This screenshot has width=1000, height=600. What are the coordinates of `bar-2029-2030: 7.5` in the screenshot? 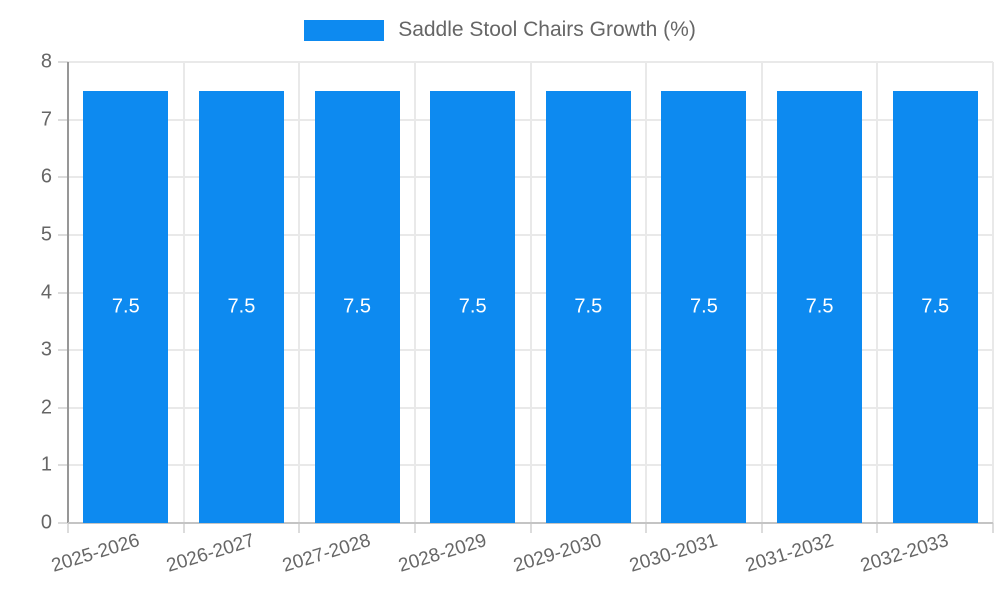 It's located at (588, 306).